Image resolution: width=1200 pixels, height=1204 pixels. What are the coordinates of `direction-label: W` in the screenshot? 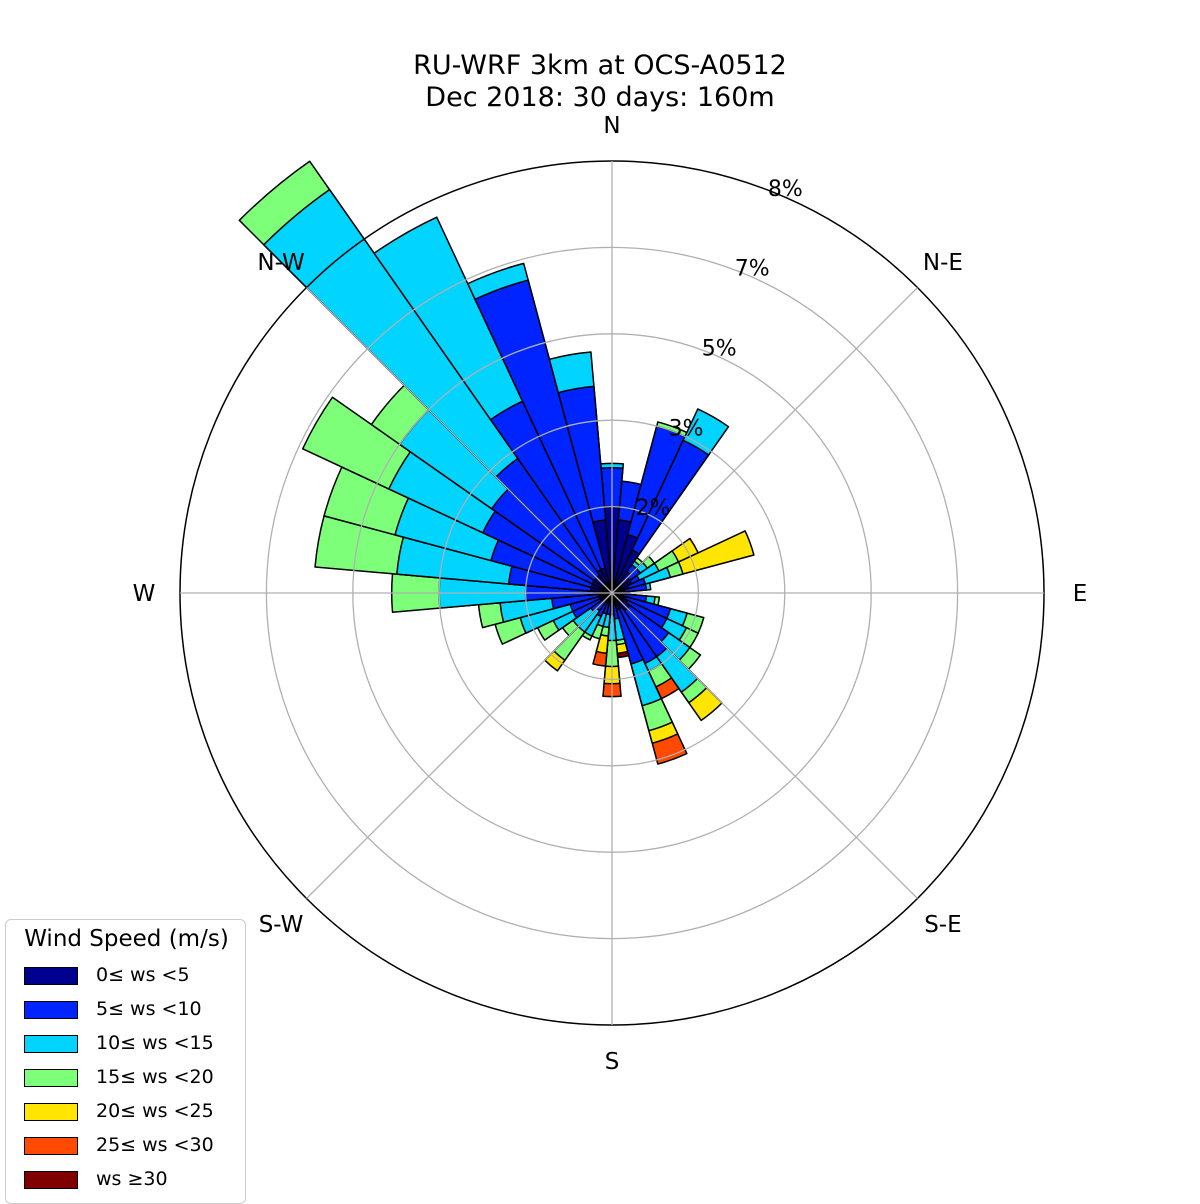 It's located at (144, 594).